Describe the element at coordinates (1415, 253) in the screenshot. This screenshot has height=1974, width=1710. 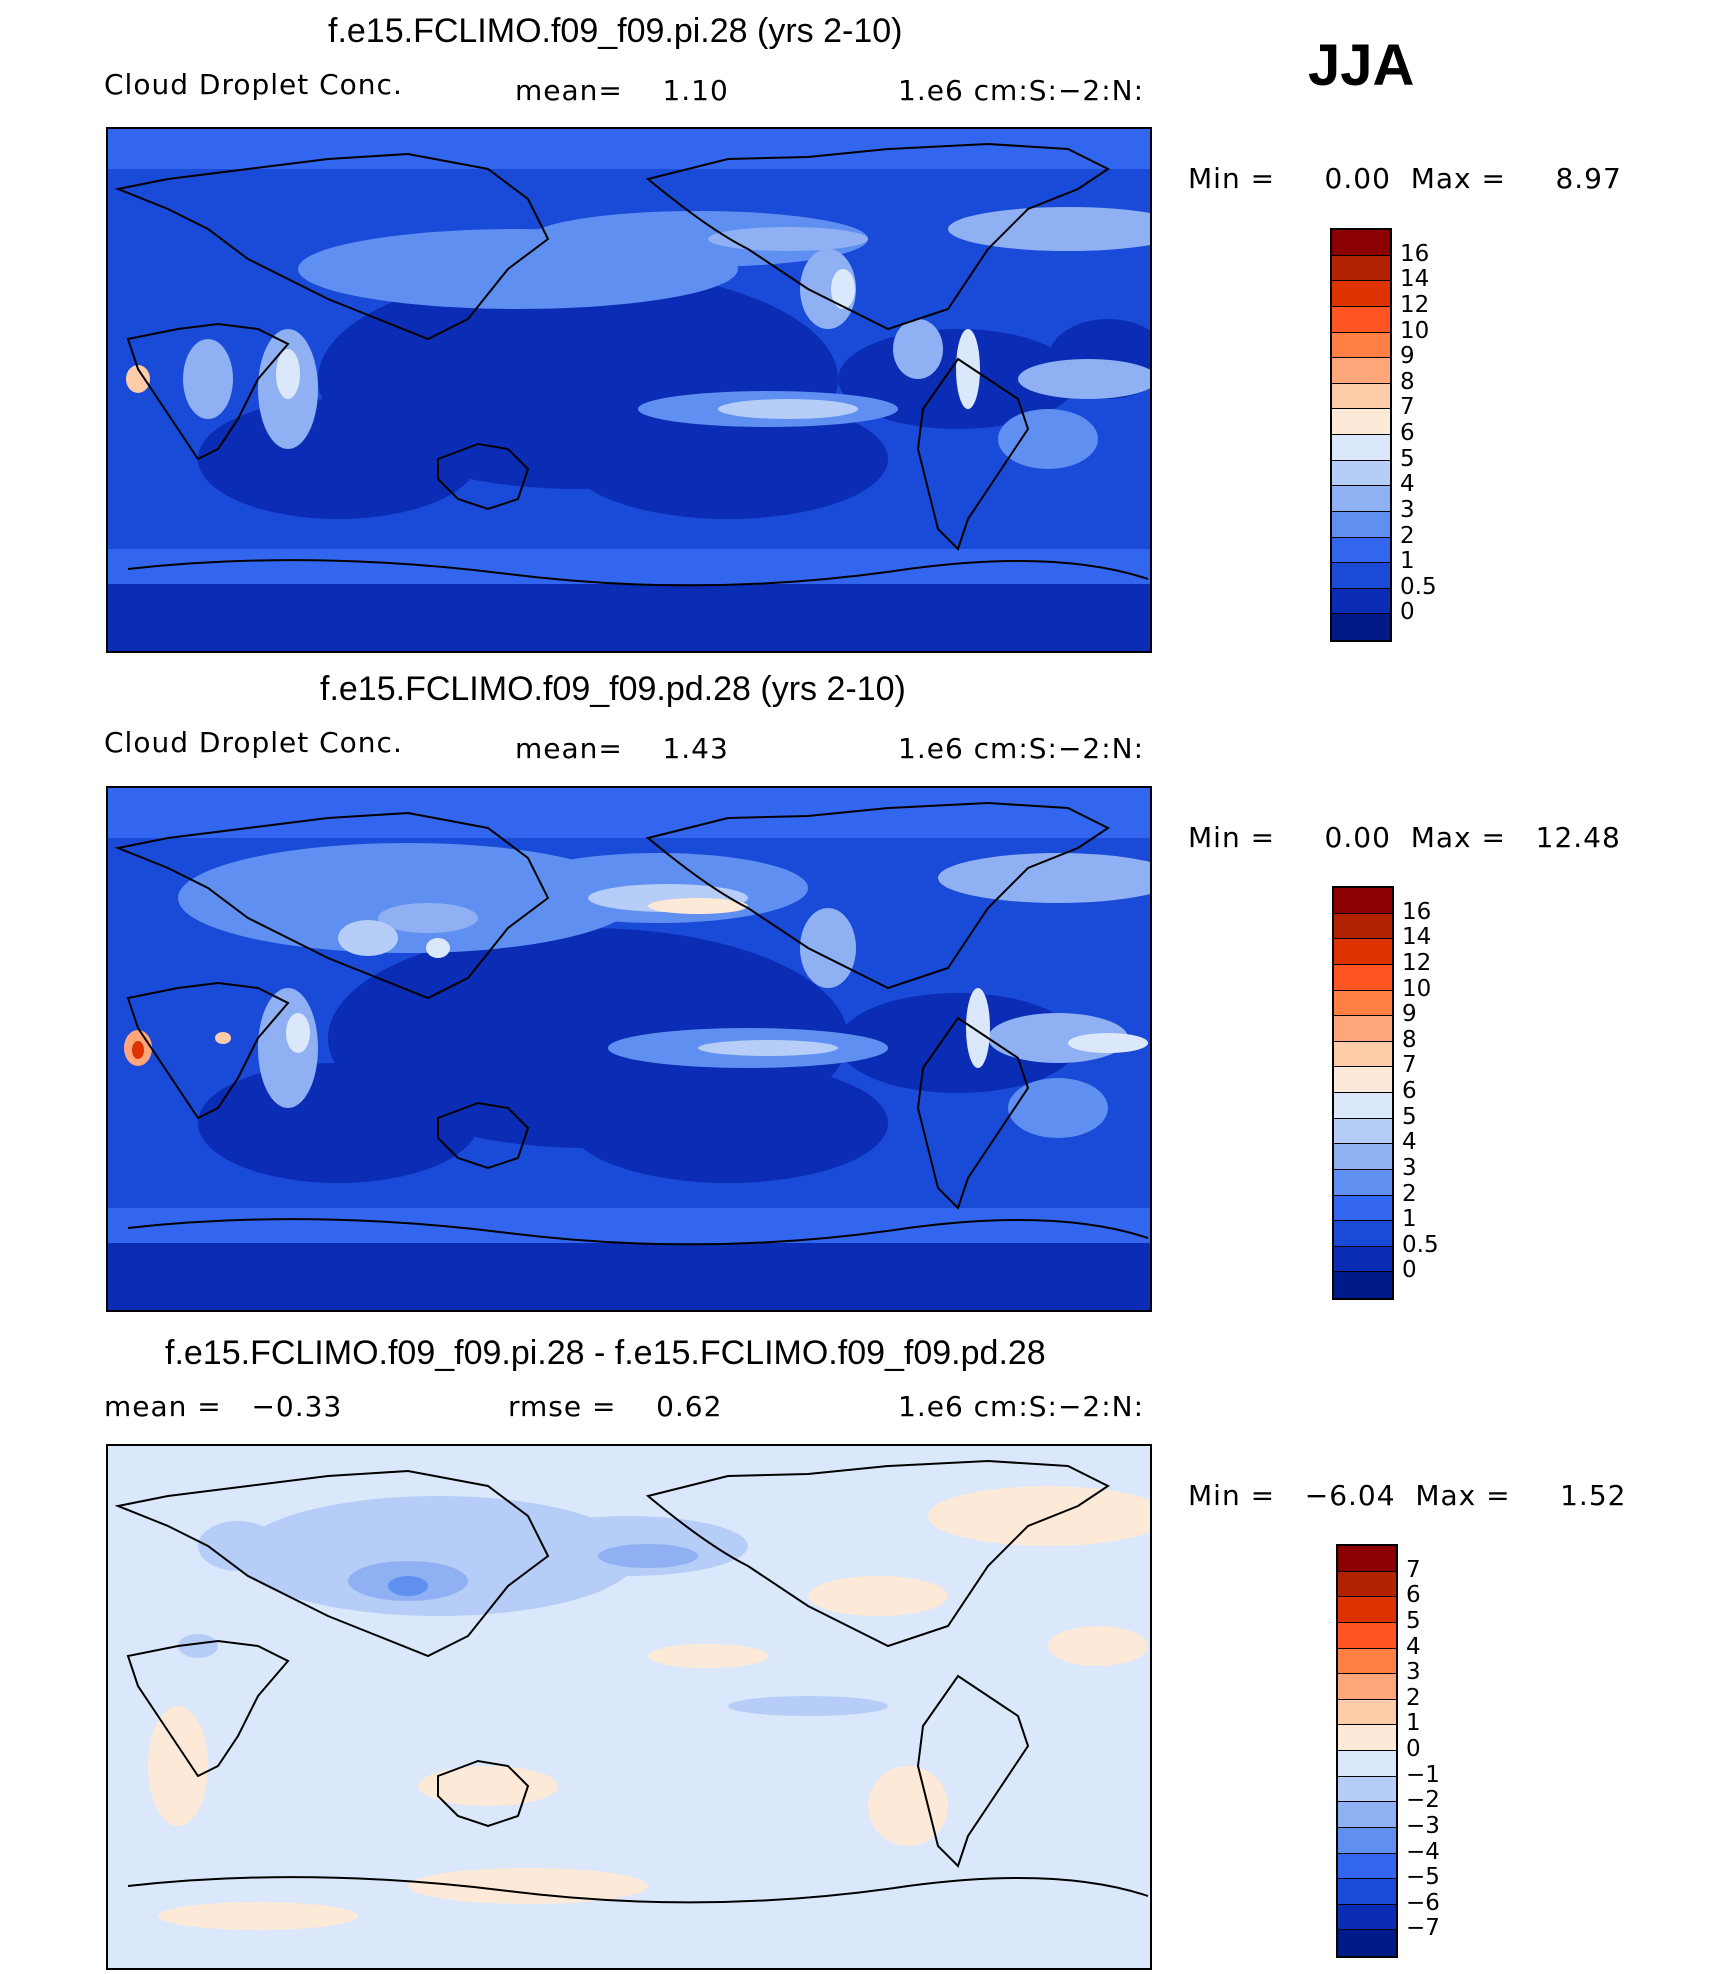
I see `colorbar-tick-label: 16` at that location.